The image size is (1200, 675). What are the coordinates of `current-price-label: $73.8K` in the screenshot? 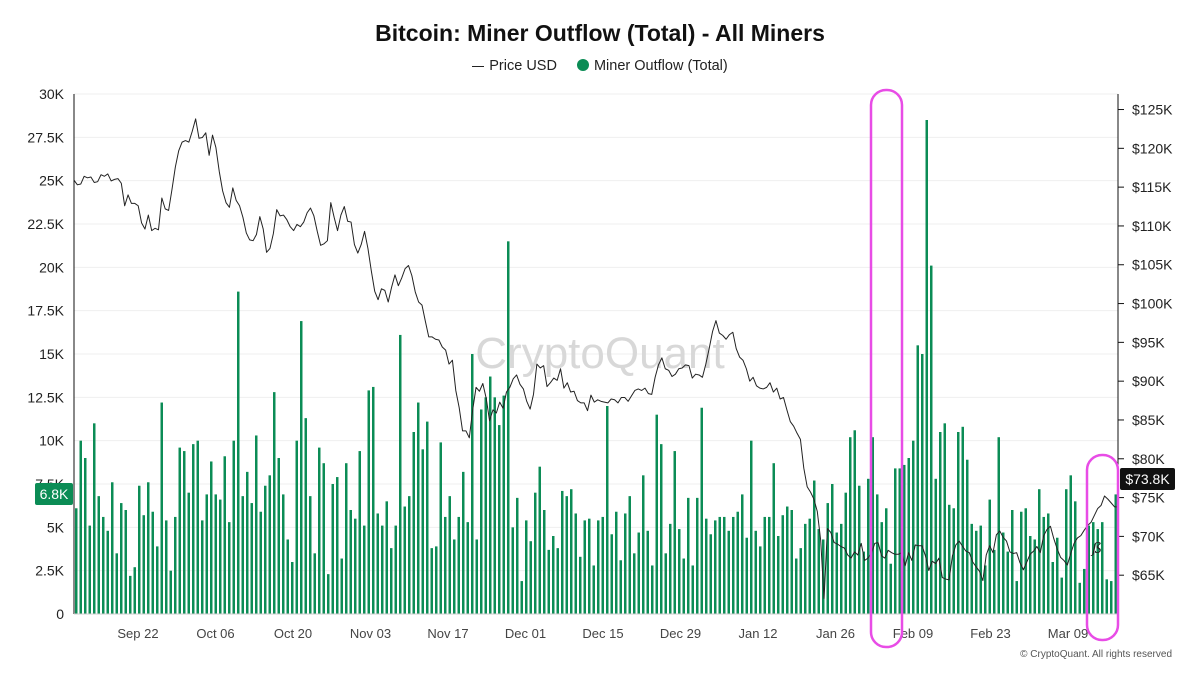 It's located at (1147, 479).